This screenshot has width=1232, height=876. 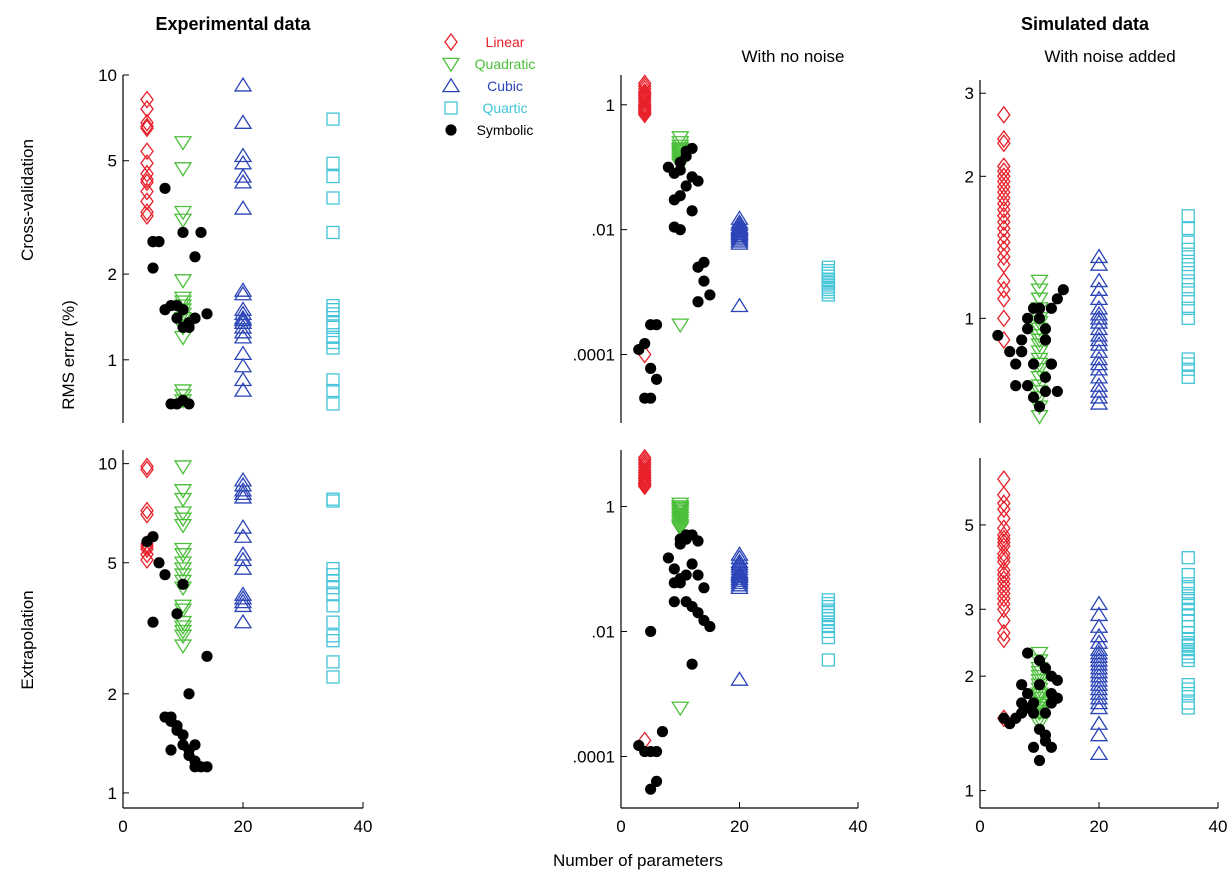 I want to click on legend-label-quadratic: Quadratic, so click(x=505, y=64).